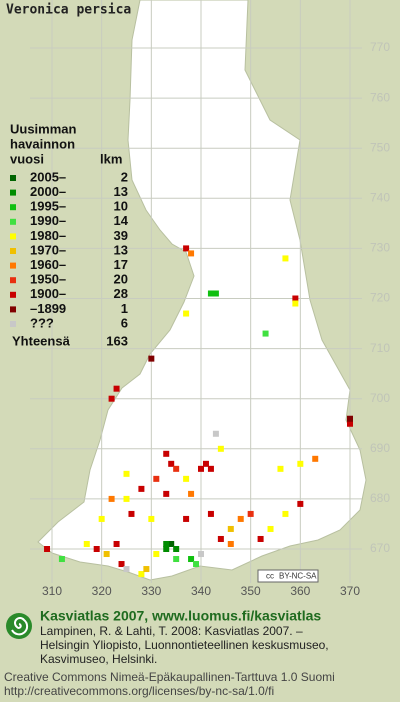  What do you see at coordinates (380, 47) in the screenshot?
I see `y-tick-label: 770` at bounding box center [380, 47].